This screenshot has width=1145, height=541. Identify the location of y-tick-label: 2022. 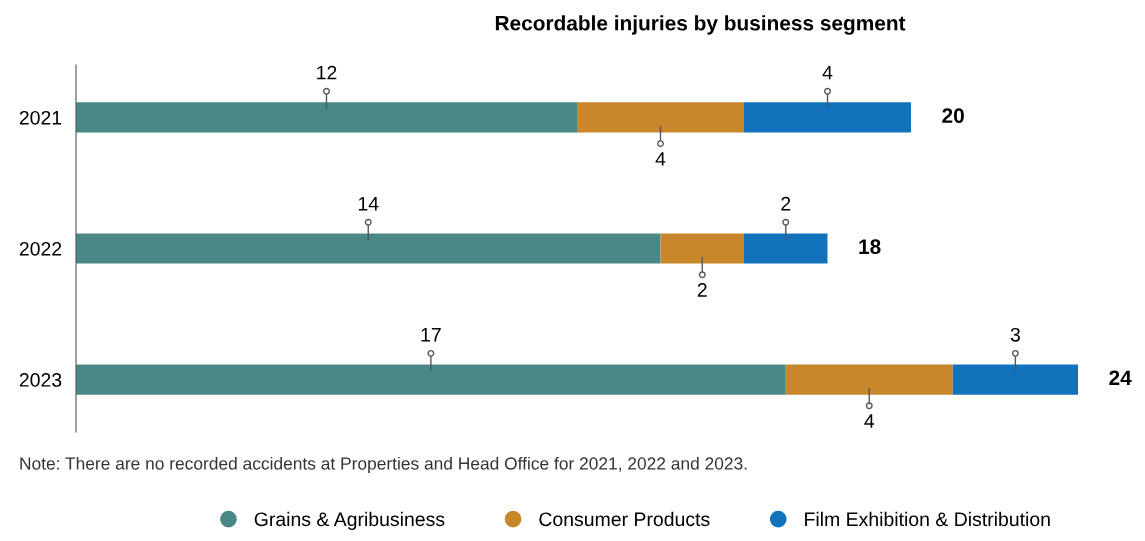
(40, 248).